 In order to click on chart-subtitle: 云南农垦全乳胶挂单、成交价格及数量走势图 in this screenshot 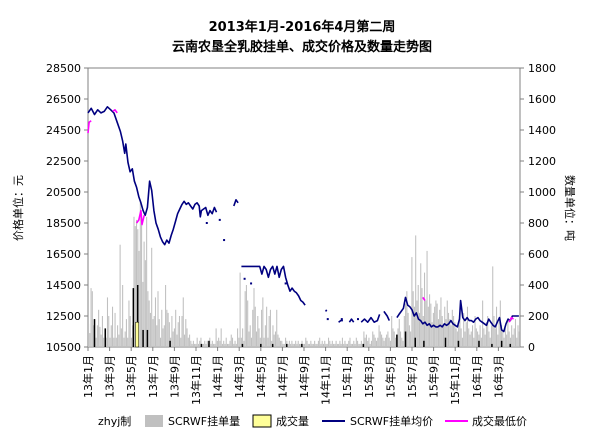, I will do `click(302, 47)`.